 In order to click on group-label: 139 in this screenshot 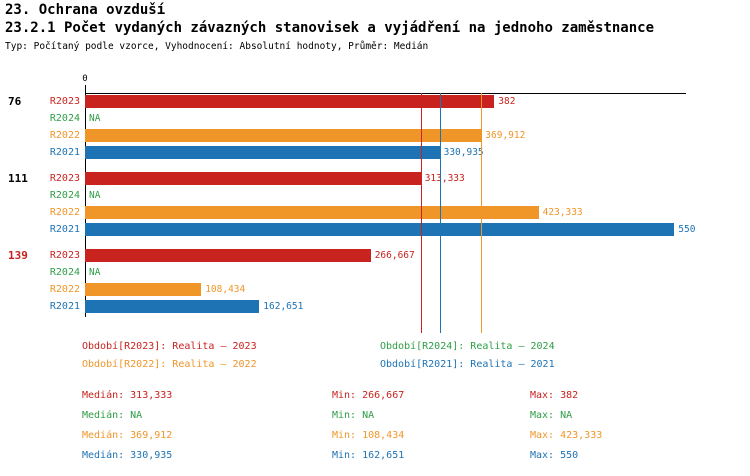, I will do `click(18, 255)`.